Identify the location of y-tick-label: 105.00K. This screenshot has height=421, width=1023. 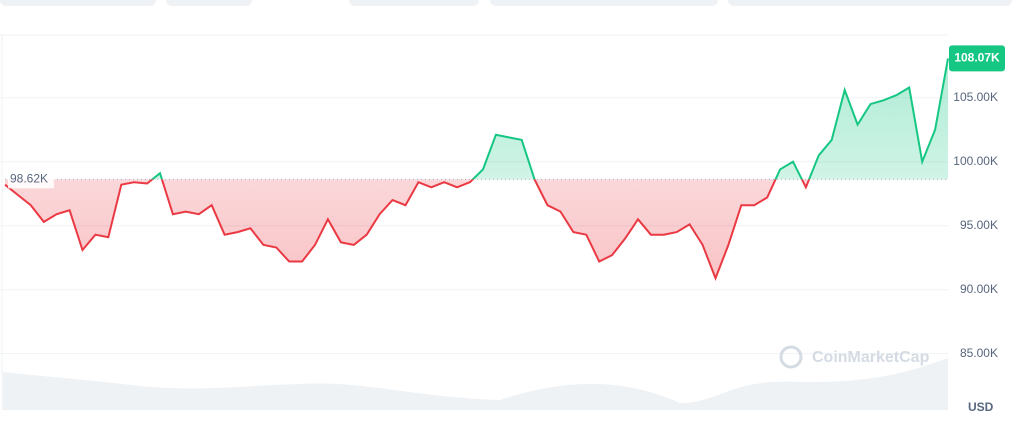
(975, 97).